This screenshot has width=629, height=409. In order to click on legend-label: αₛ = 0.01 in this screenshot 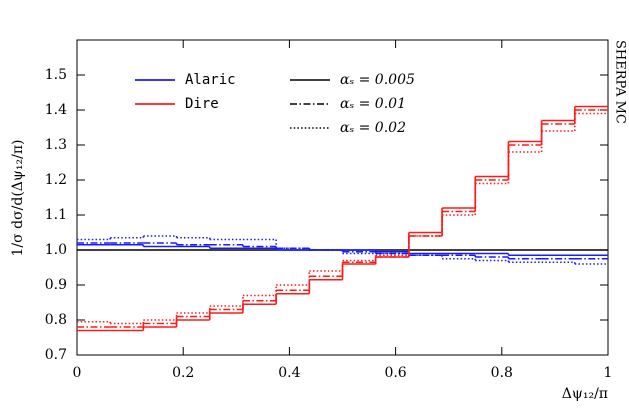, I will do `click(373, 104)`.